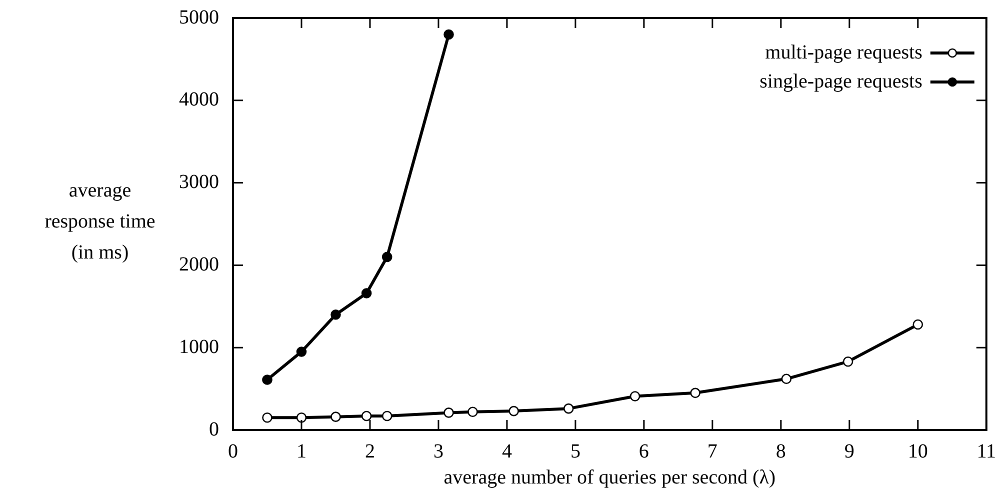 The height and width of the screenshot is (494, 998). I want to click on legend-label: multi-page requests, so click(844, 52).